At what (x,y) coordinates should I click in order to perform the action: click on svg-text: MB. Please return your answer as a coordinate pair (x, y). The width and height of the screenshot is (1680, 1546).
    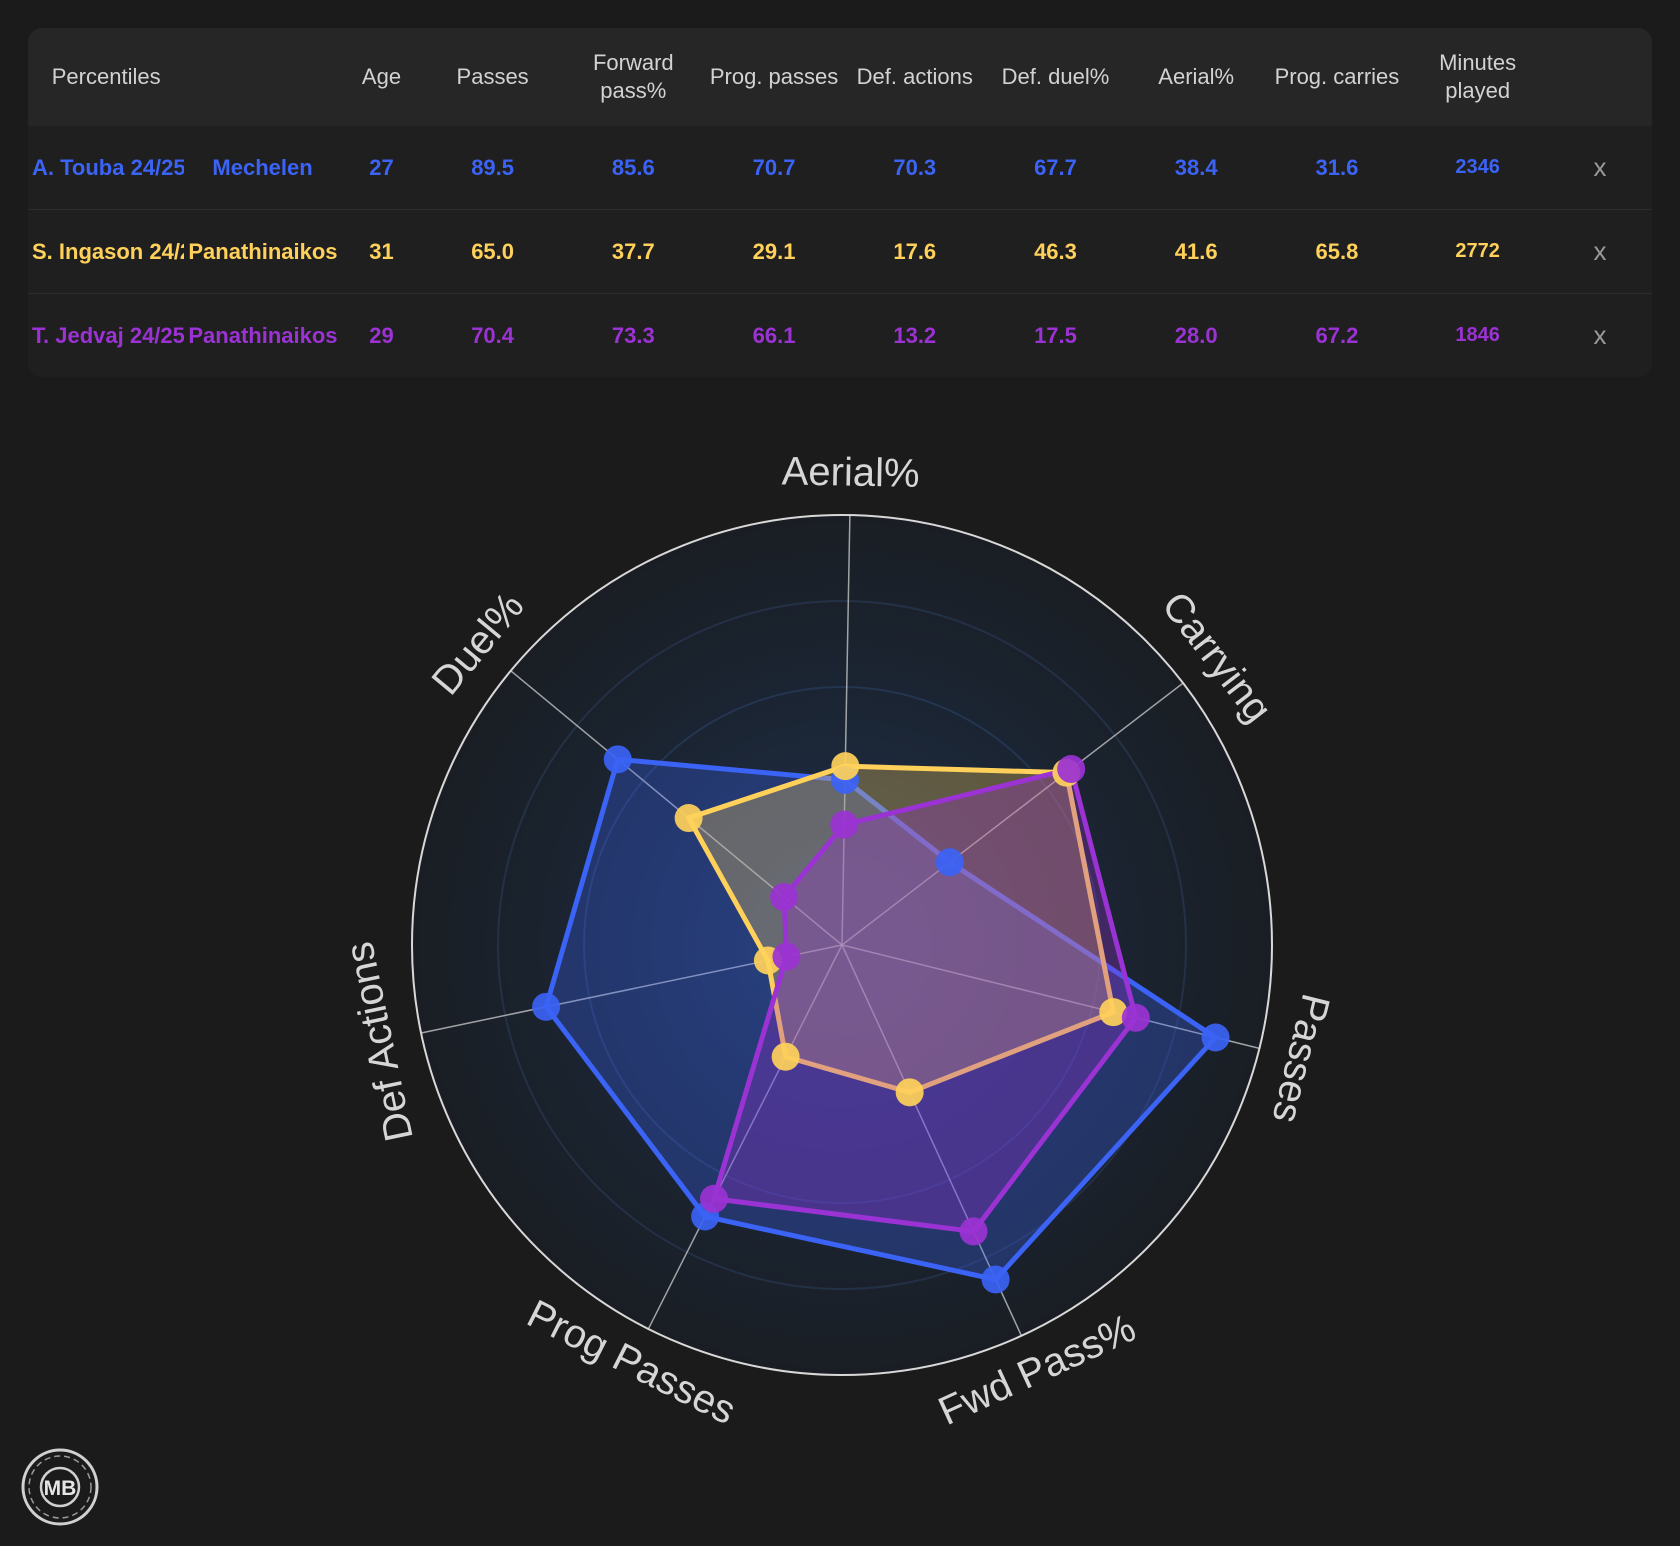
    Looking at the image, I should click on (60, 1488).